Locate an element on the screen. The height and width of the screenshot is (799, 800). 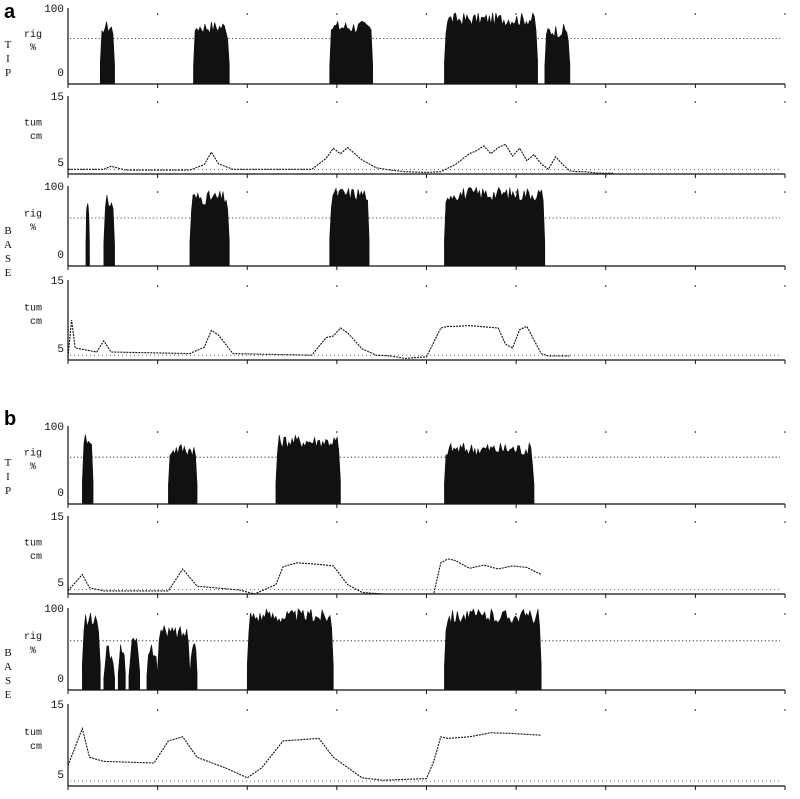
track-b-0: 100 0 rig% is located at coordinates (405, 465).